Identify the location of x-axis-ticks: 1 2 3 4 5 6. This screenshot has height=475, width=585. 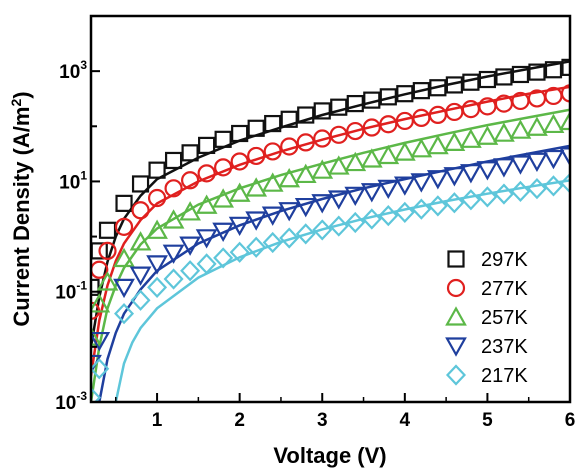
(345, 412).